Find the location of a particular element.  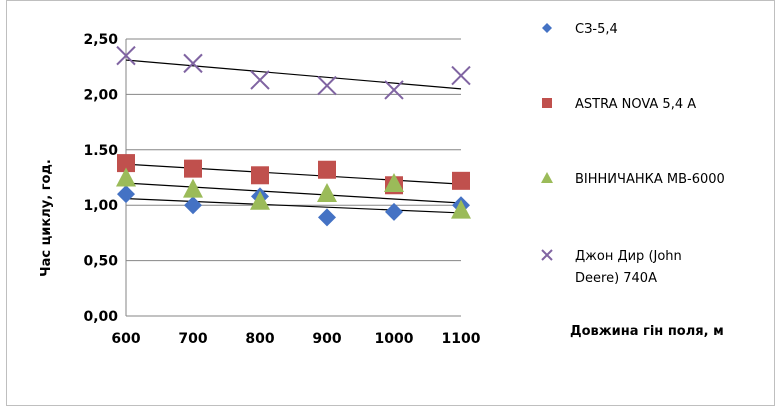

y-tick-label: 1,00 is located at coordinates (100, 206).